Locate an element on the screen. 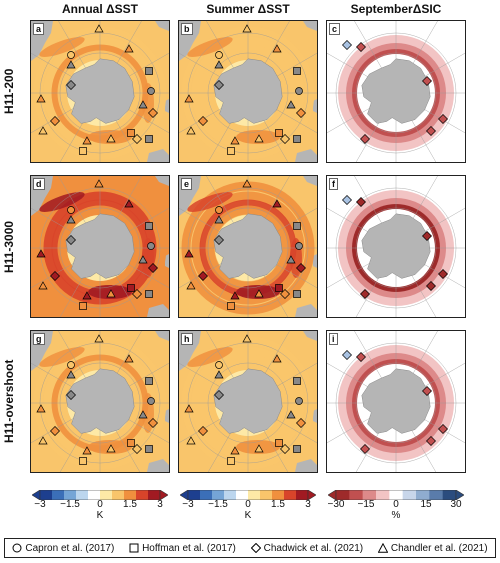 This screenshot has height=563, width=500. map-panel-a: a is located at coordinates (100, 91).